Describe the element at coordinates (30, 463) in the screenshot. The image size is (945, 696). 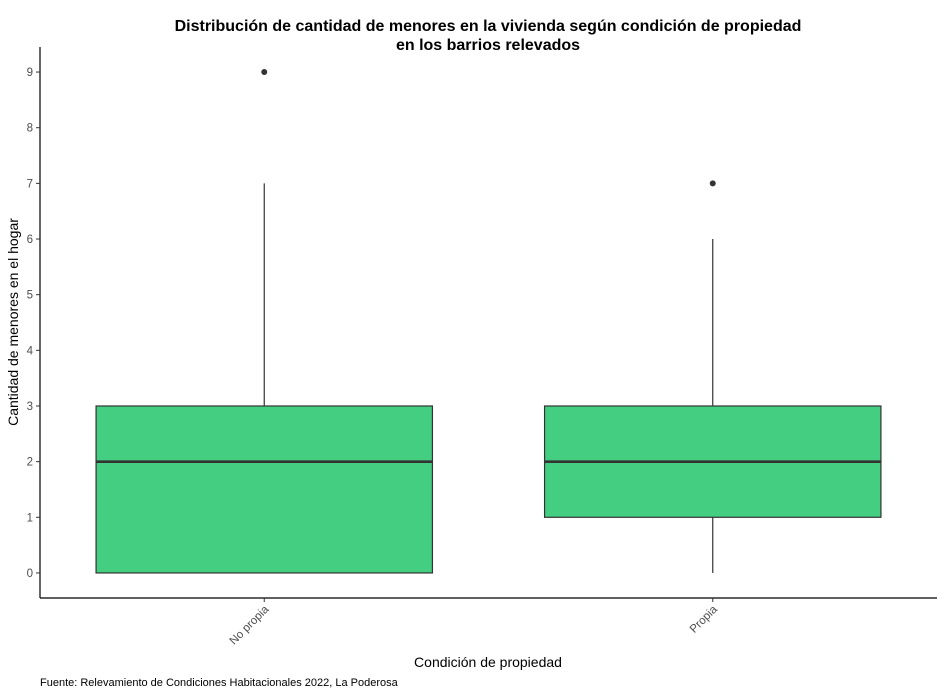
I see `y-tick-label: 2` at that location.